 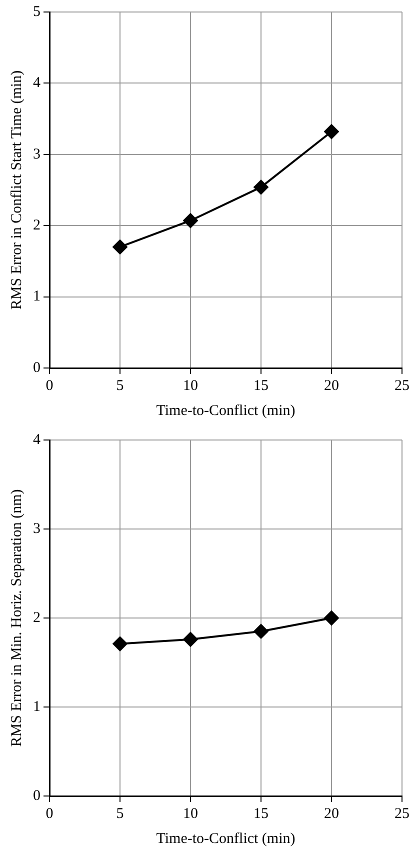 I want to click on y-axis-title: RMS Error in Conflict Start Time (min), so click(x=16, y=190).